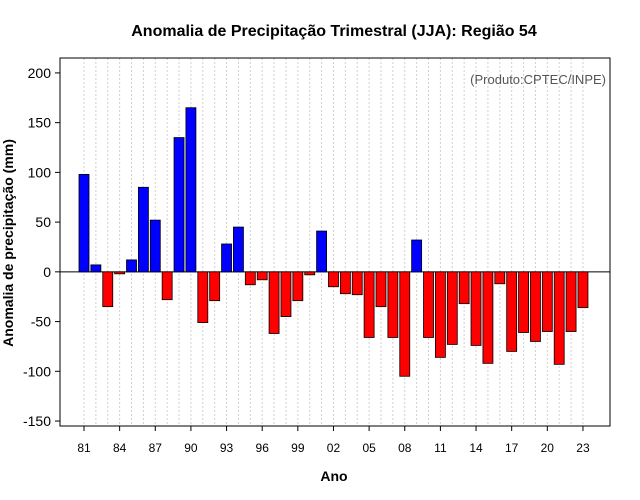 The width and height of the screenshot is (640, 500). What do you see at coordinates (298, 448) in the screenshot?
I see `x-tick-label: 99` at bounding box center [298, 448].